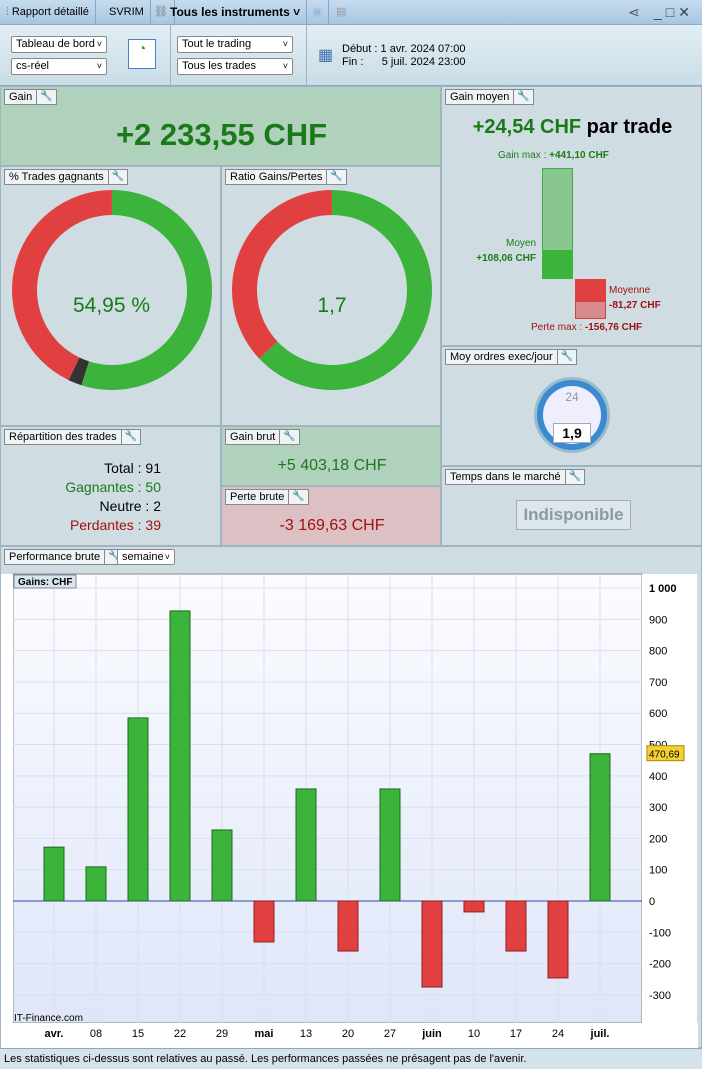 This screenshot has height=1069, width=702. What do you see at coordinates (660, 12) in the screenshot?
I see `minimize-icon: _` at bounding box center [660, 12].